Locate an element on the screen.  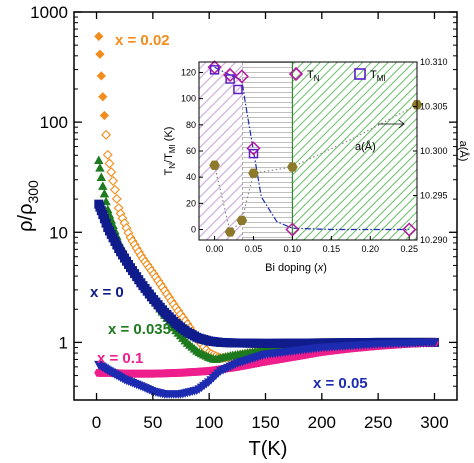
y-tick-label: 10 is located at coordinates (58, 232).